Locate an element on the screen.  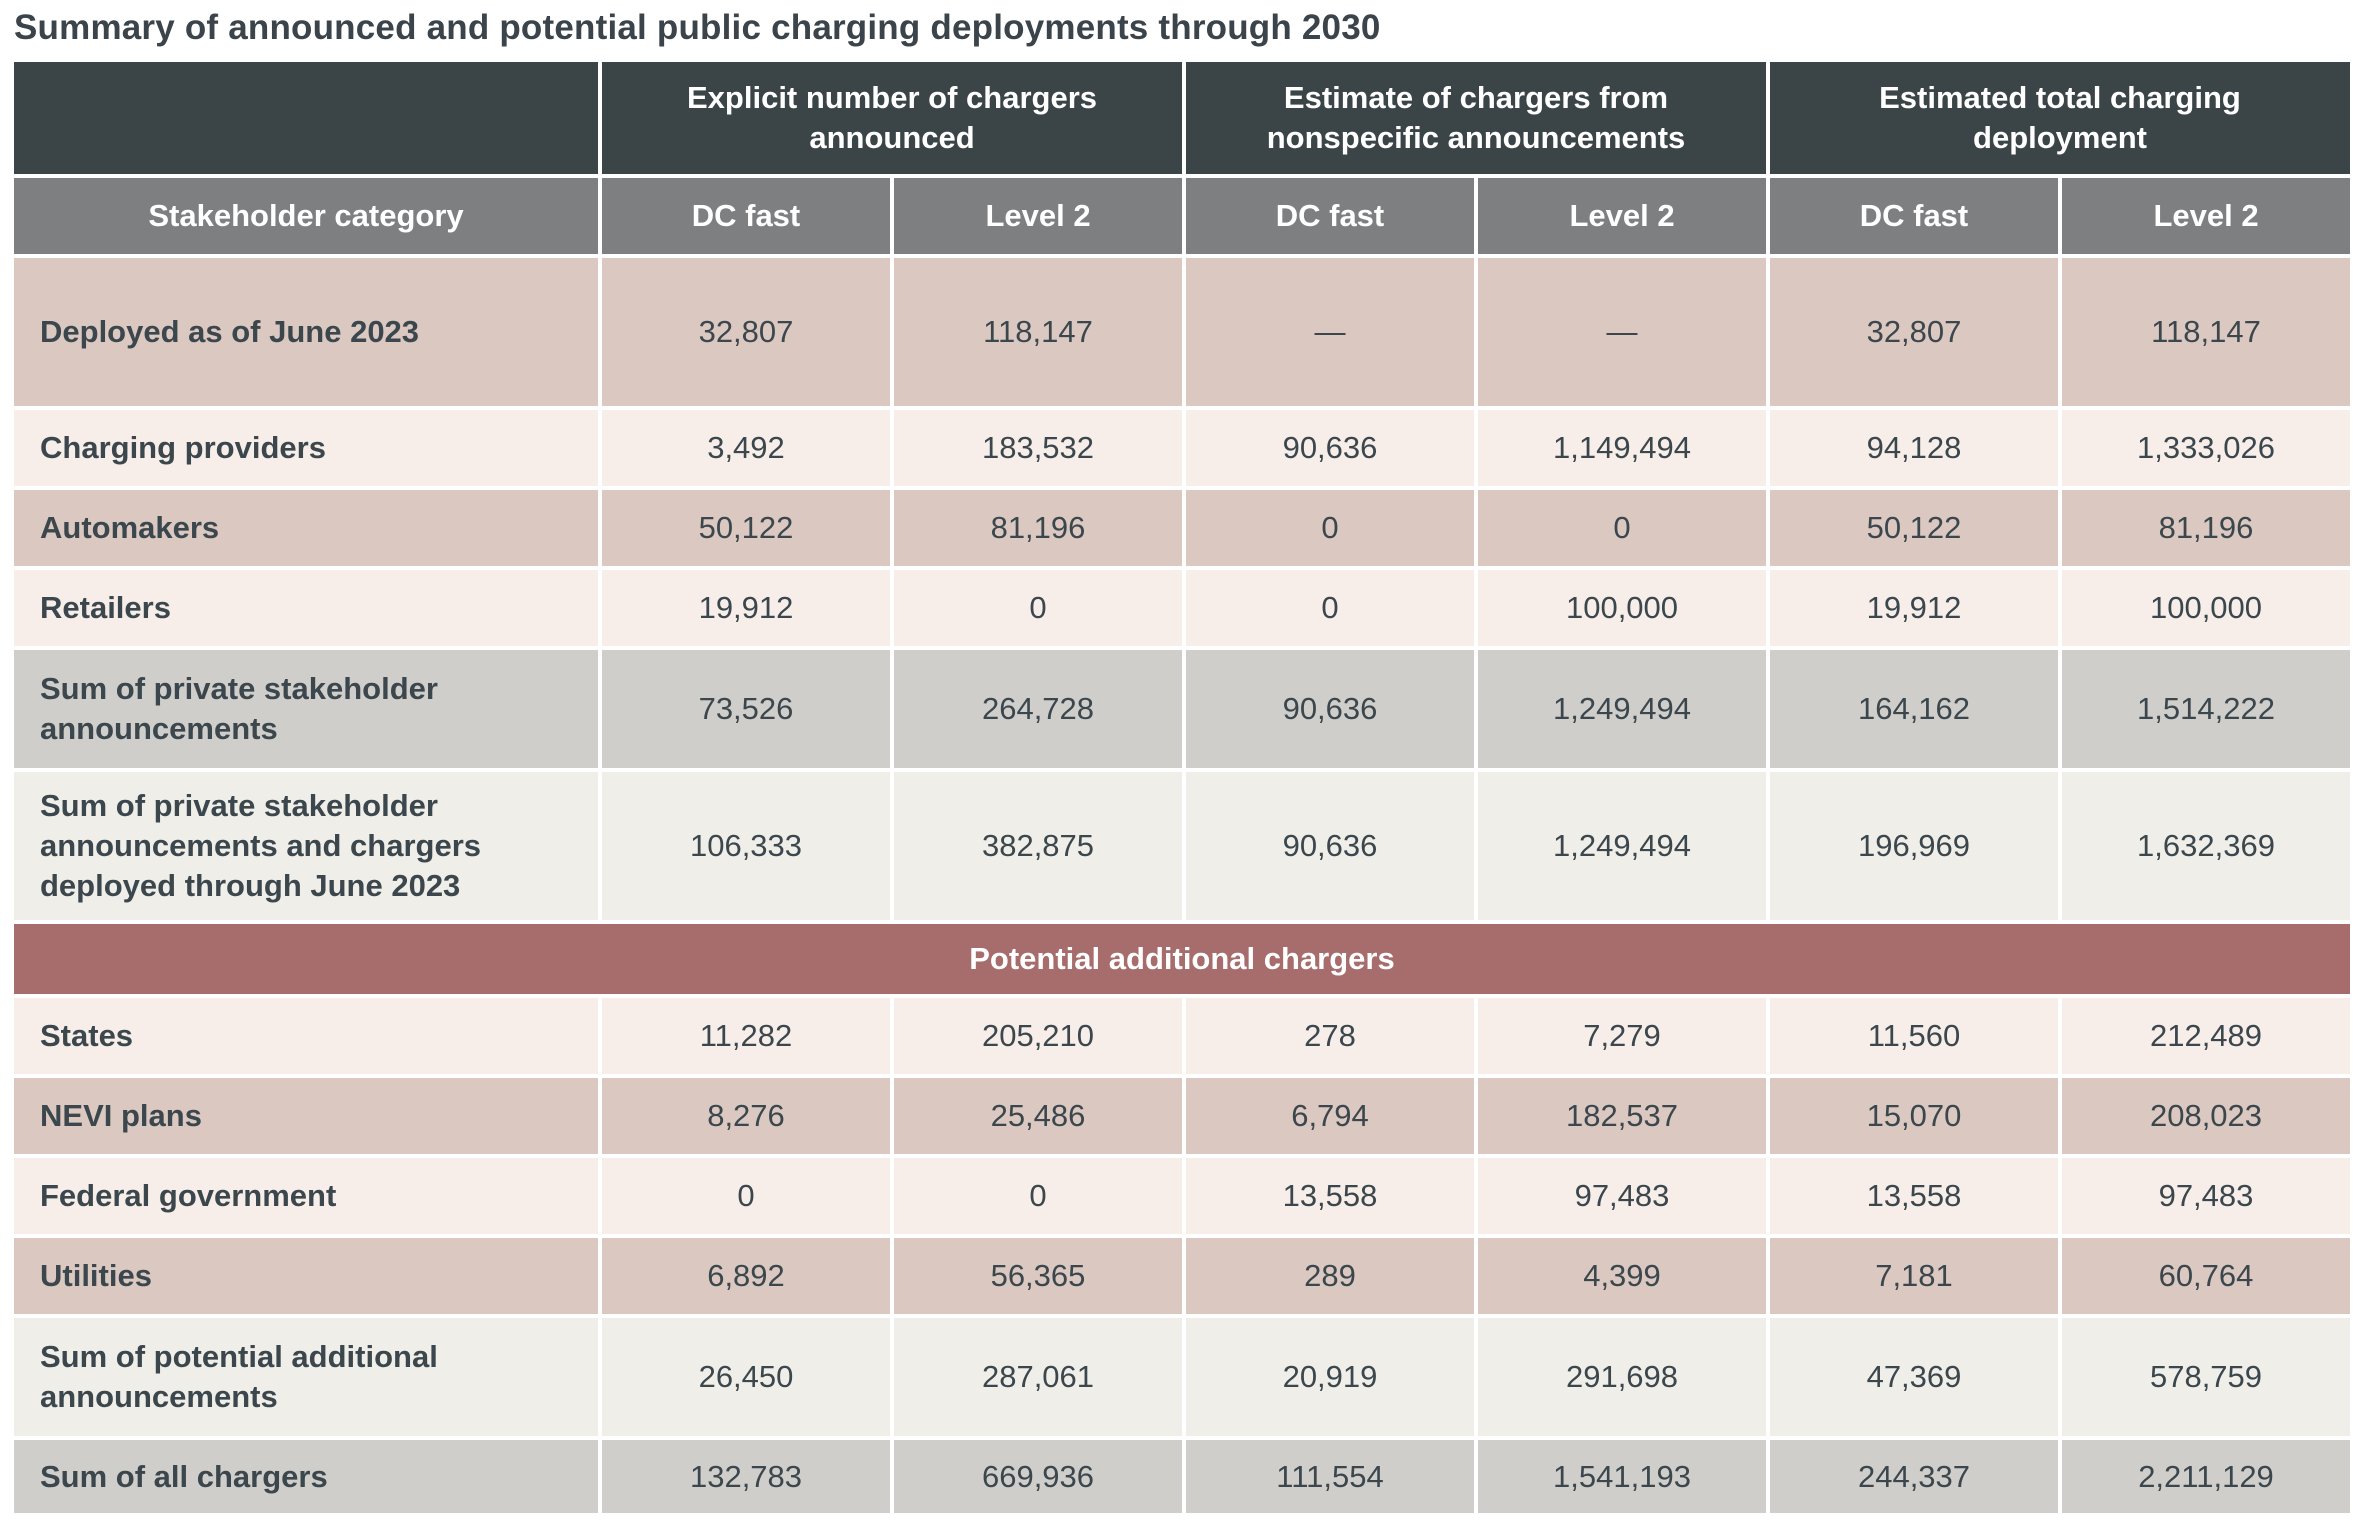
table-cell: 26,450 is located at coordinates (746, 1377).